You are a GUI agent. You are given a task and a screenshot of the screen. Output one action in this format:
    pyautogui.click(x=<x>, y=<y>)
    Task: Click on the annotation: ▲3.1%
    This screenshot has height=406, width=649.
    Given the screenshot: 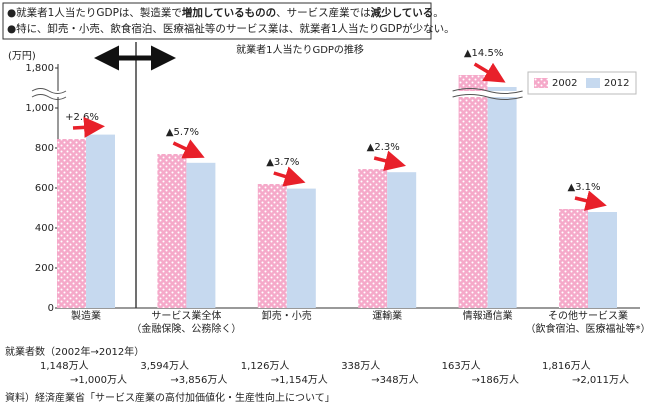 What is the action you would take?
    pyautogui.click(x=583, y=187)
    